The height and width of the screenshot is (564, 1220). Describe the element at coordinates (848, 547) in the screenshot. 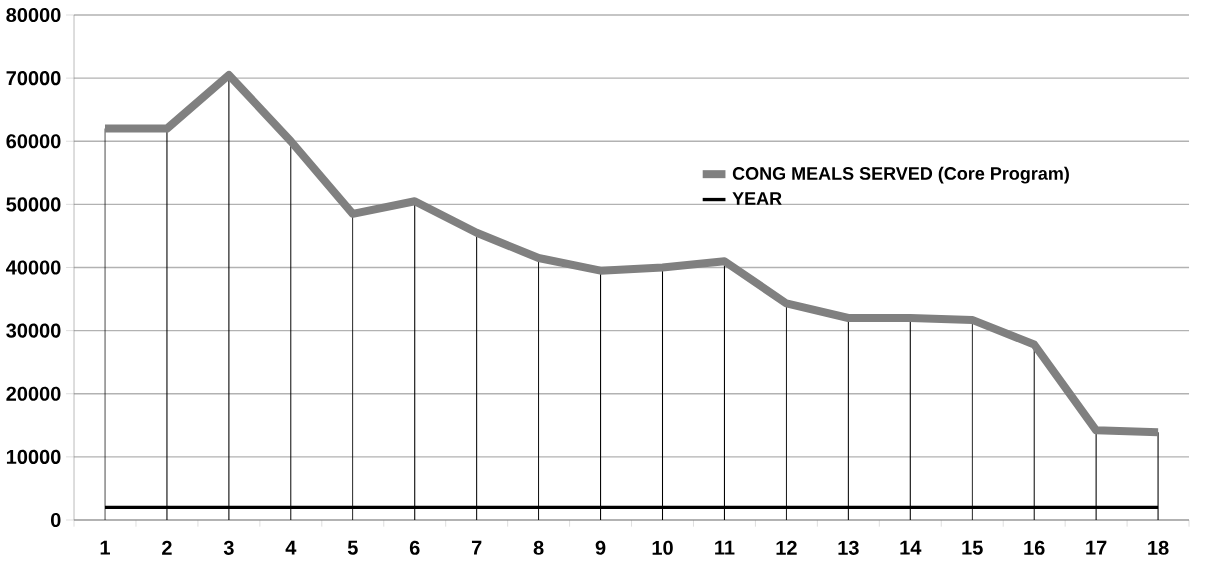

I see `x-tick-label: 13` at that location.